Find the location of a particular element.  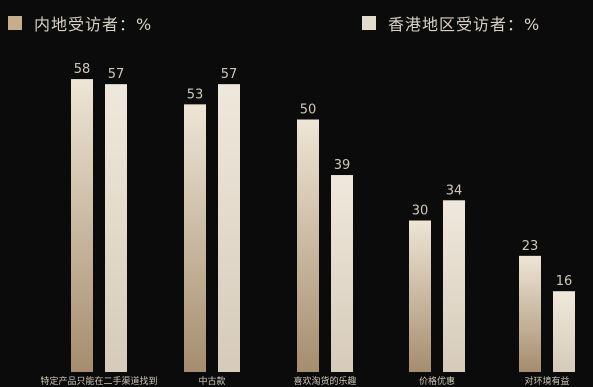

value-label-mainland-2: 53 is located at coordinates (195, 94).